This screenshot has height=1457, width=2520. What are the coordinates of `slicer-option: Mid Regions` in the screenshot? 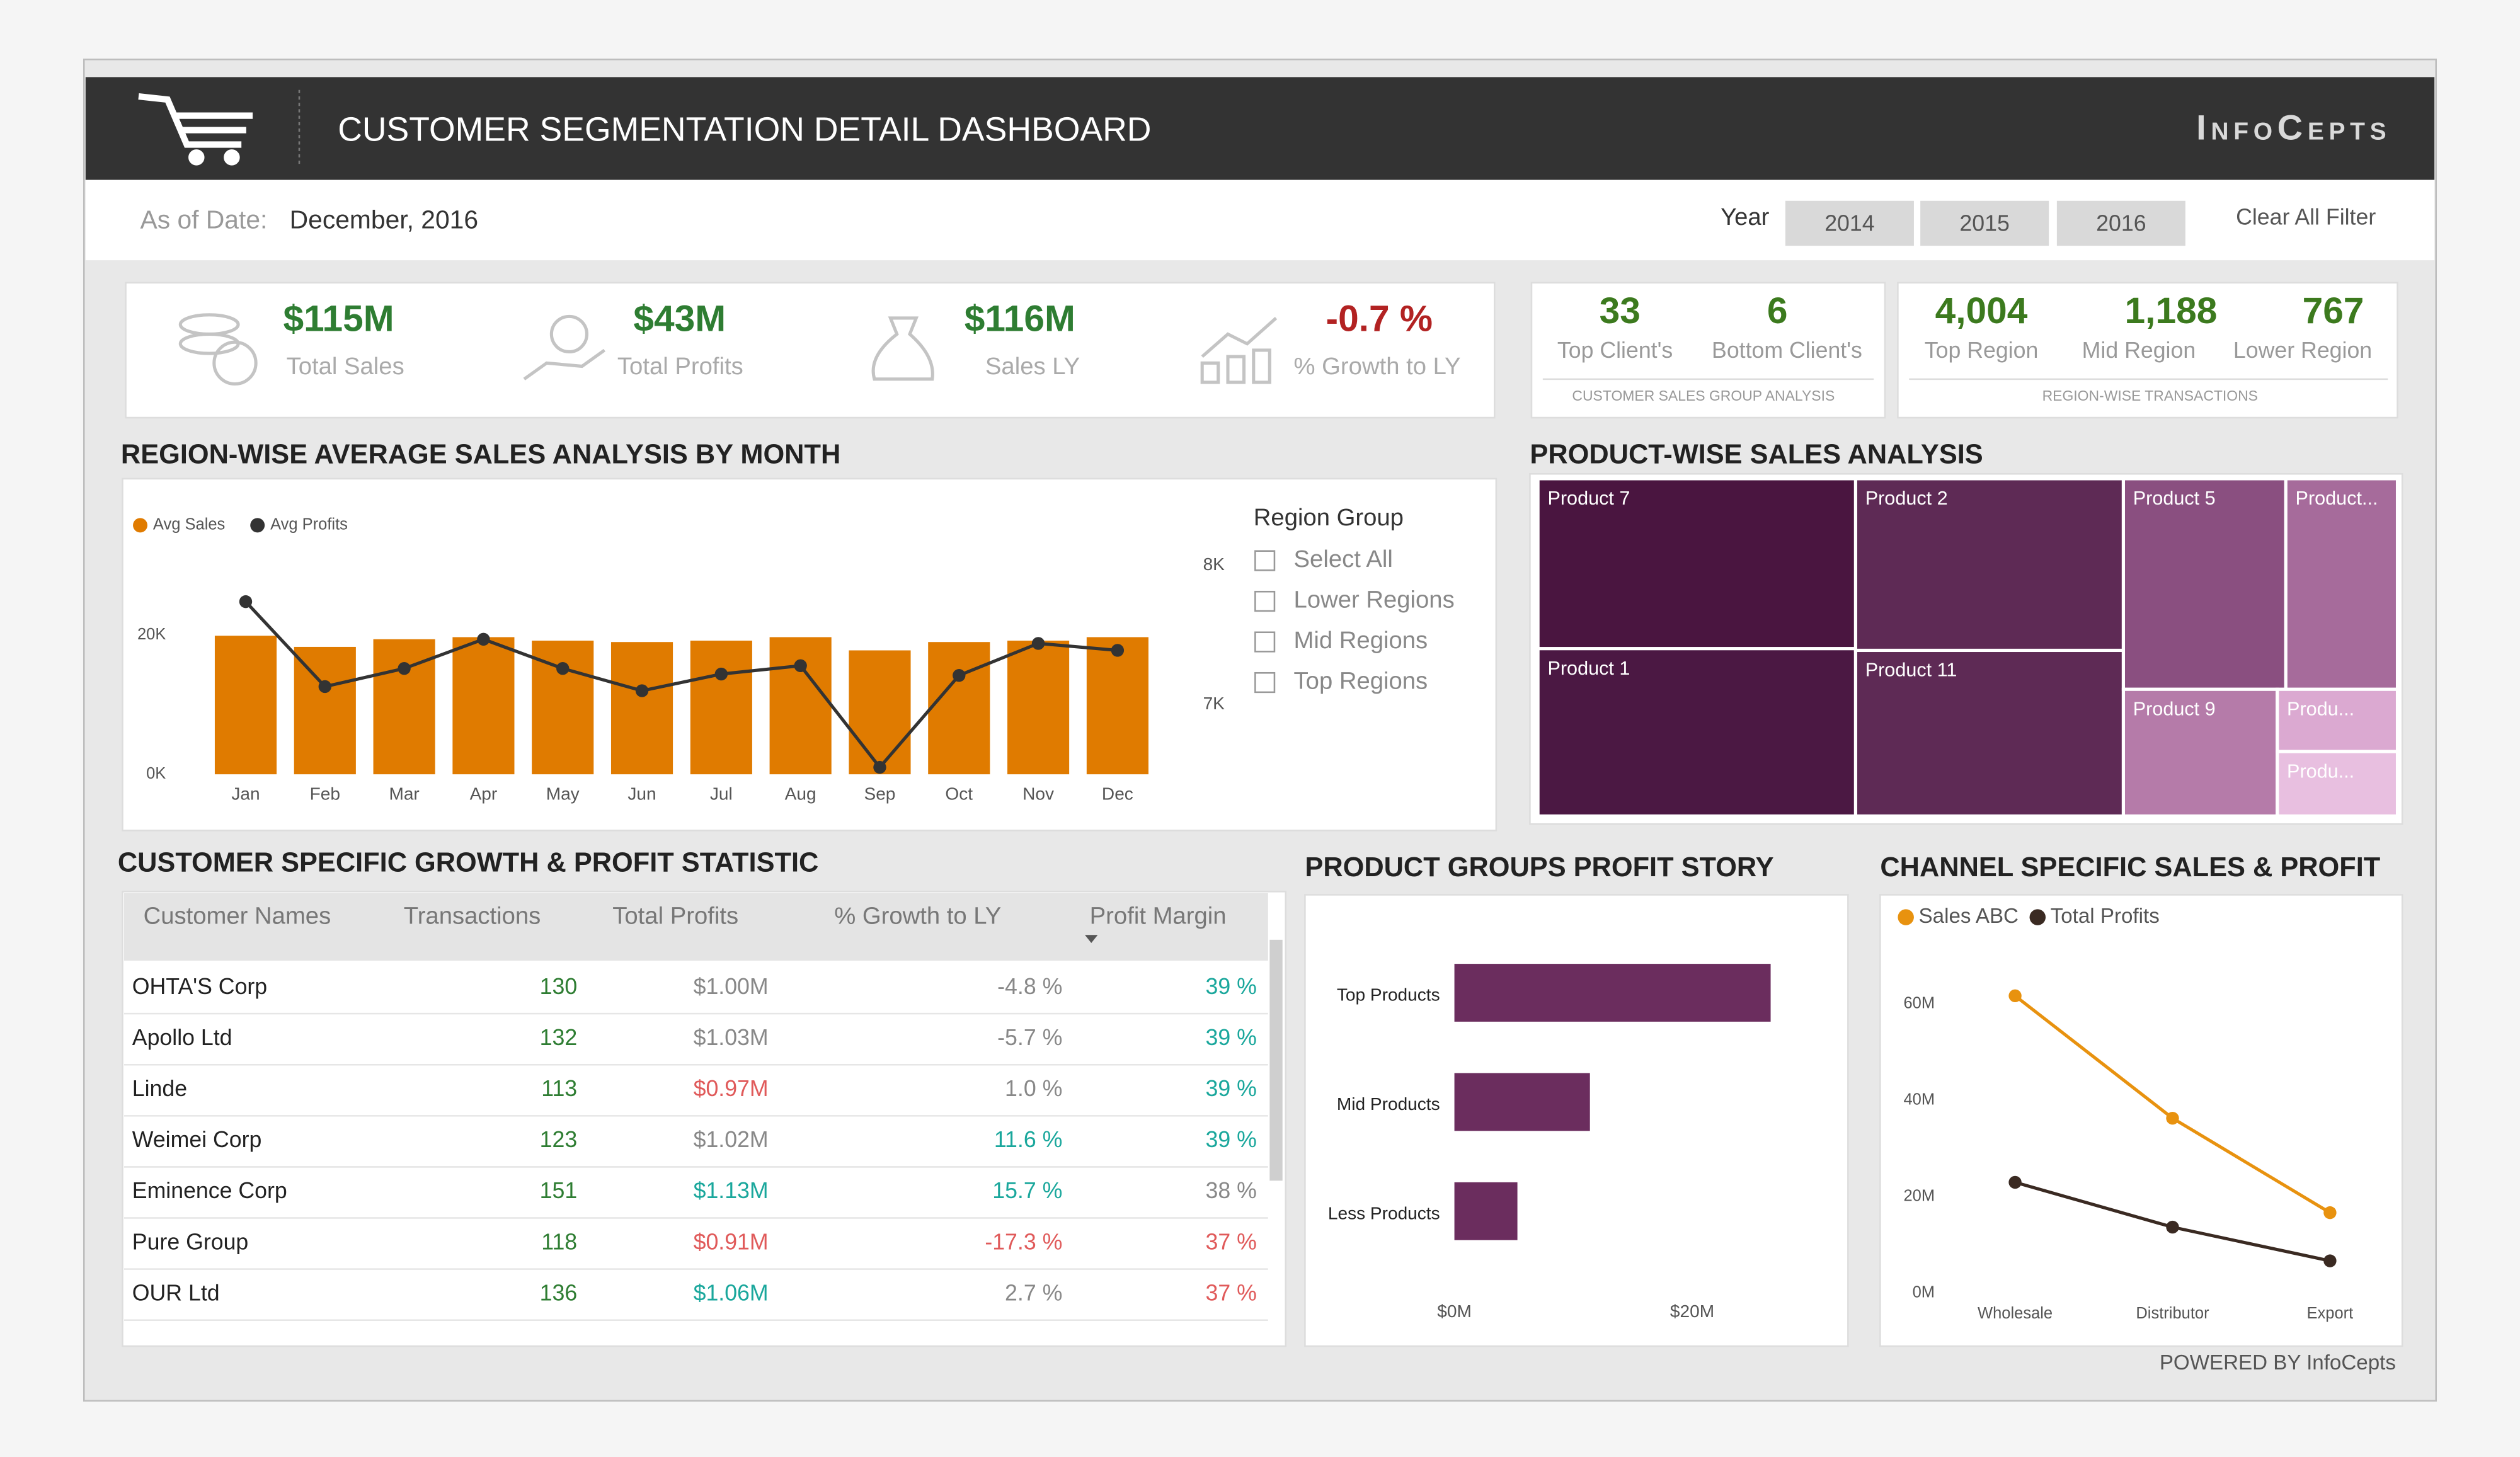 It's located at (1361, 640).